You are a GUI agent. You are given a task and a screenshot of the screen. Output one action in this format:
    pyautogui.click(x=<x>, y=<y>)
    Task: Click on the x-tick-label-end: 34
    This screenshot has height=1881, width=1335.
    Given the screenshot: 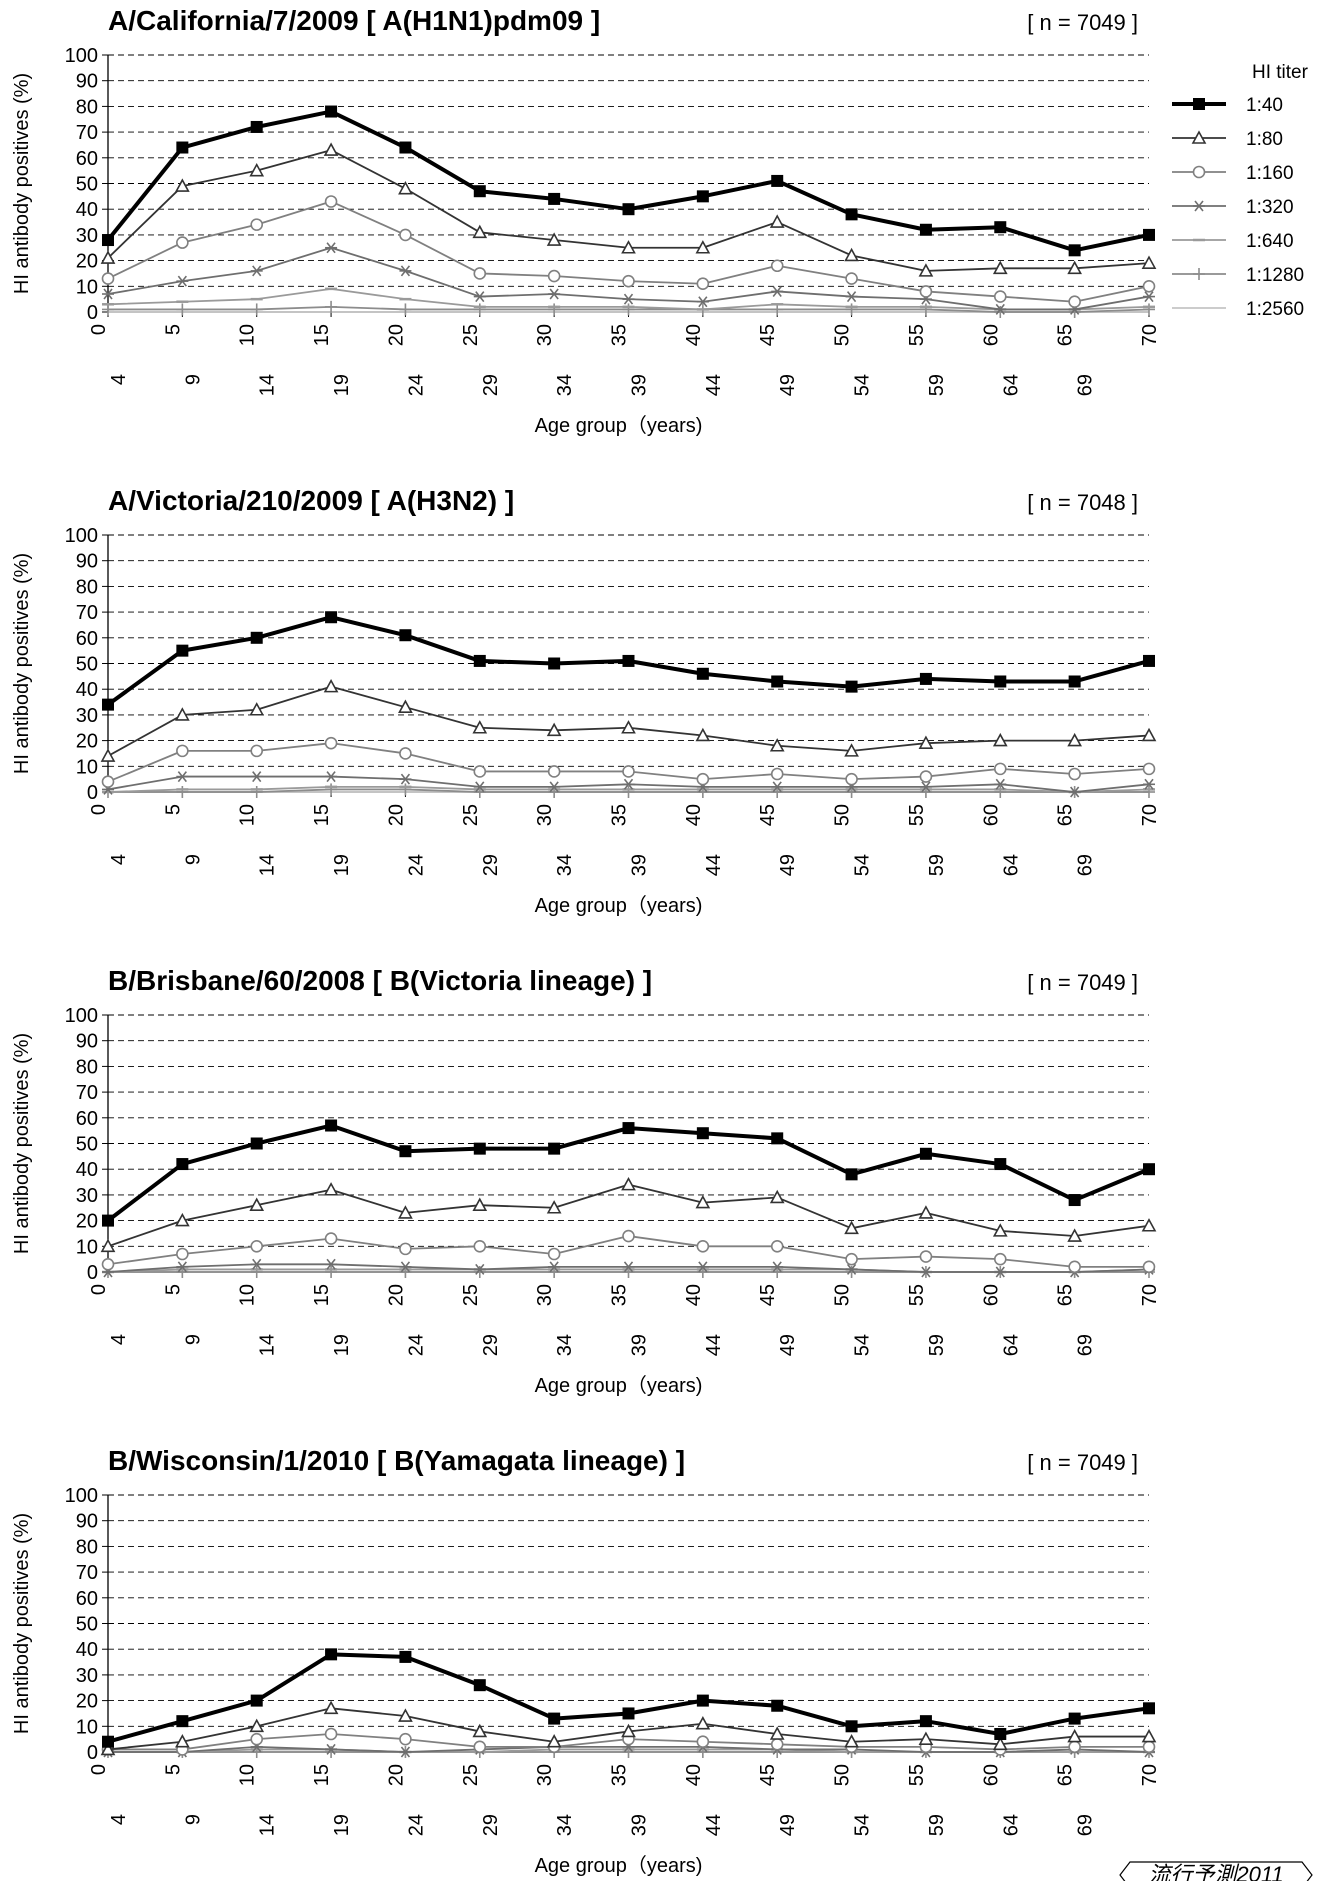 What is the action you would take?
    pyautogui.click(x=565, y=1825)
    